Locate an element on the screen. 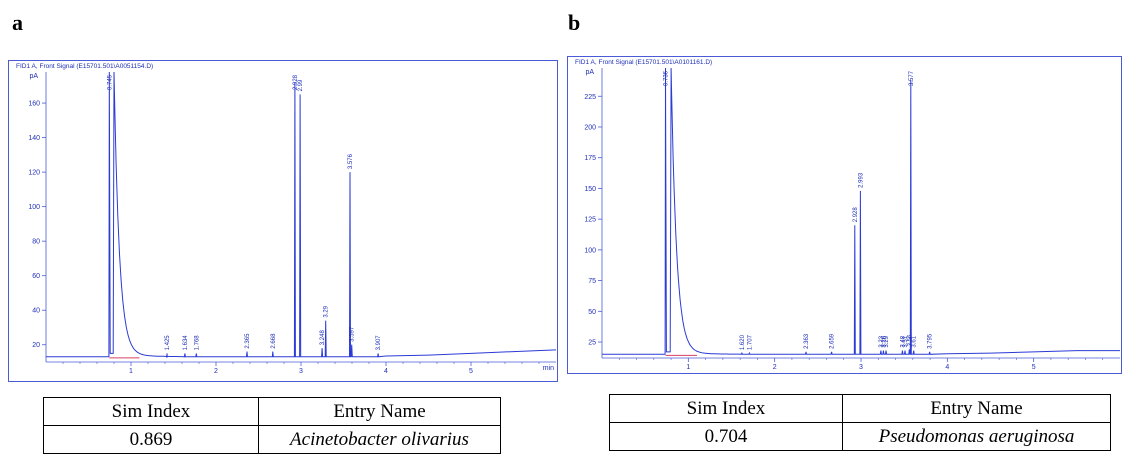 The height and width of the screenshot is (455, 1122). peak-label: 3.26 is located at coordinates (884, 341).